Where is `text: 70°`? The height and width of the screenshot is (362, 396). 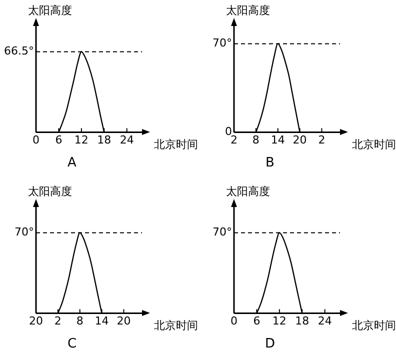
text: 70° is located at coordinates (24, 232).